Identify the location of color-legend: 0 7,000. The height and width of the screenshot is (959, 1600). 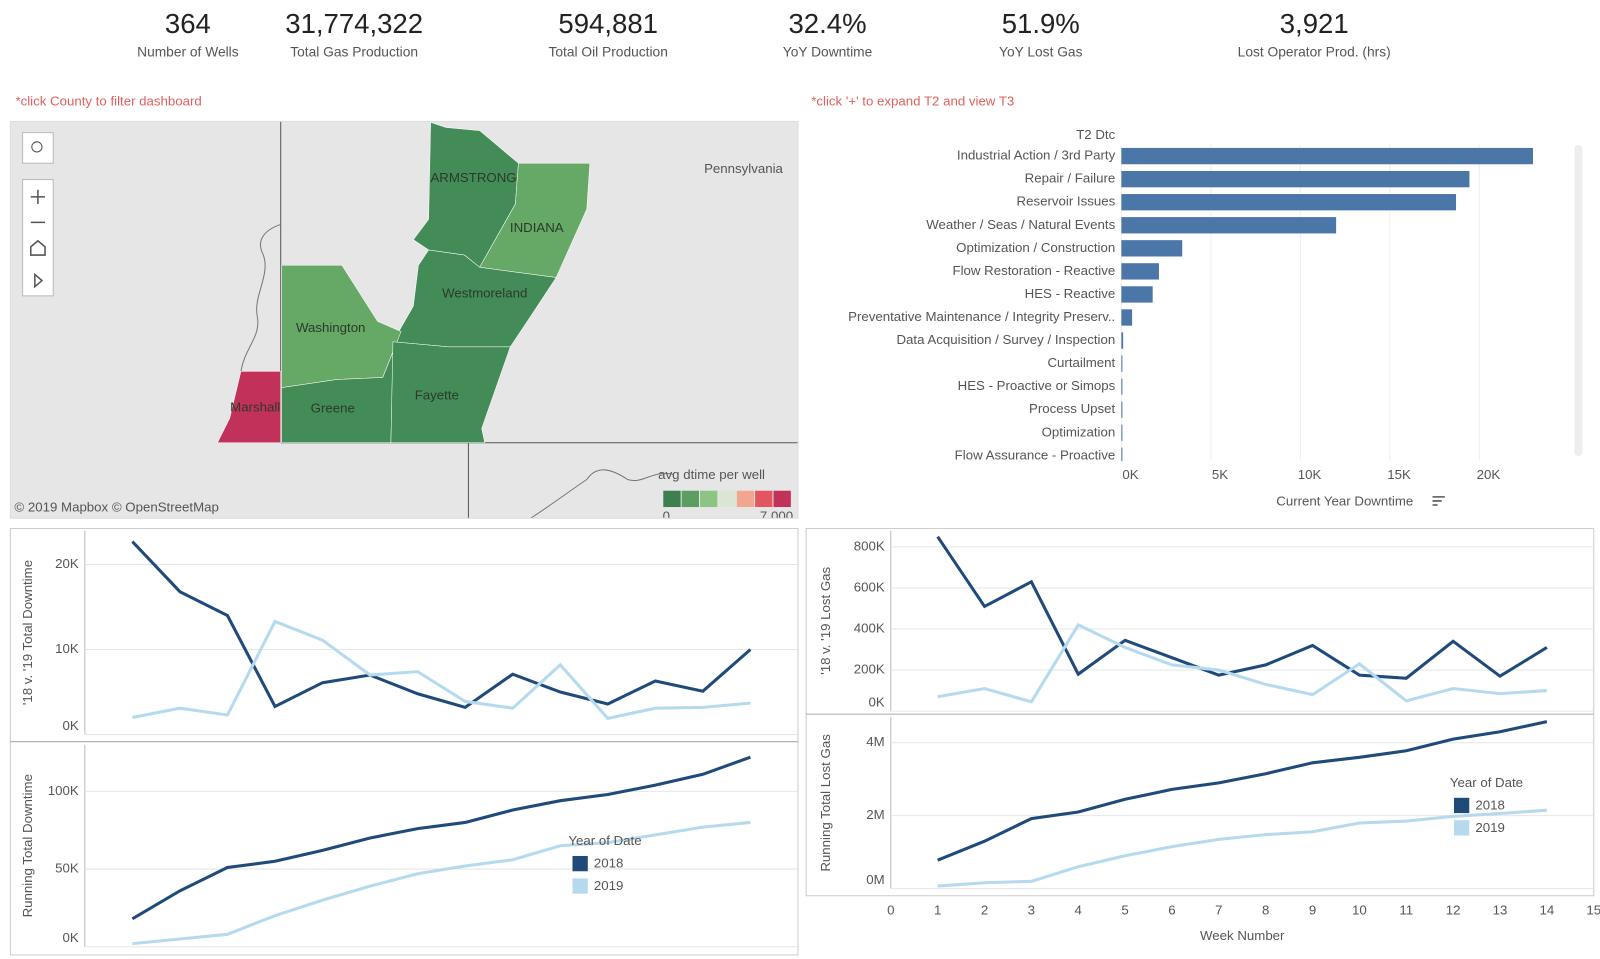
(728, 507).